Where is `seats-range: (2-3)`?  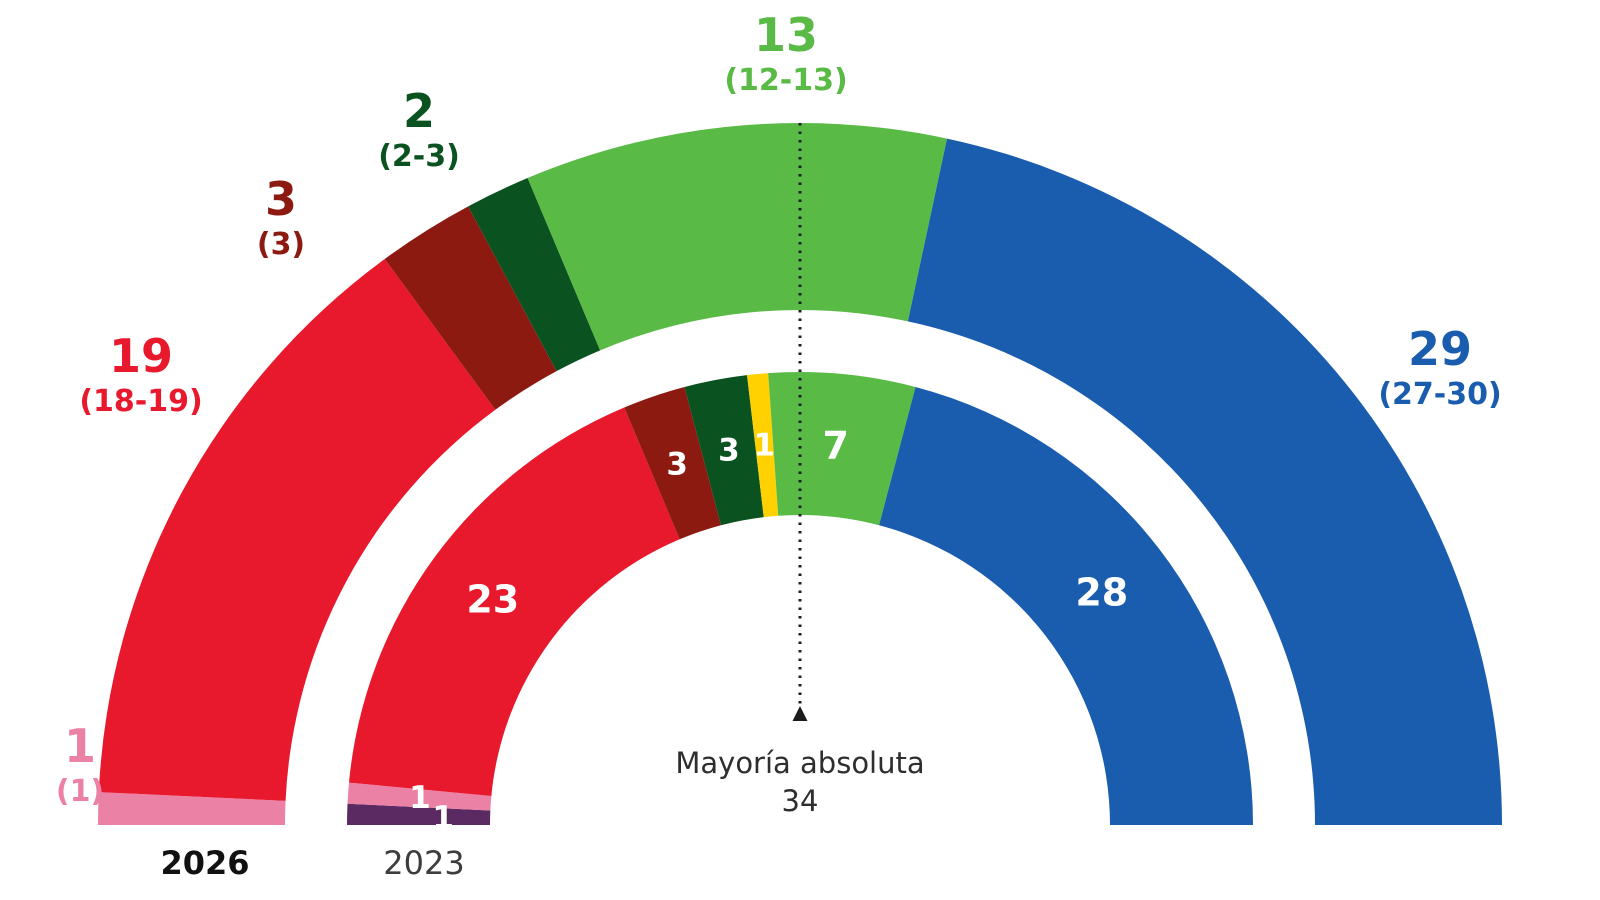 seats-range: (2-3) is located at coordinates (419, 156).